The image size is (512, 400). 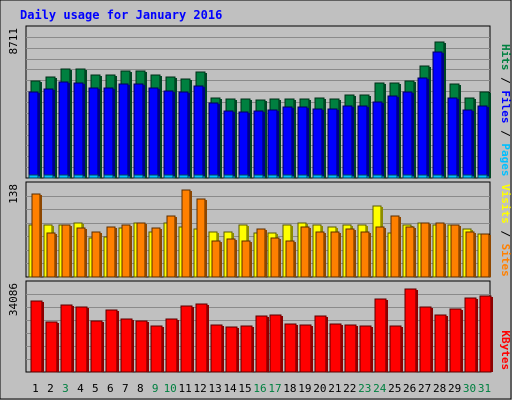 What do you see at coordinates (505, 350) in the screenshot?
I see `legend: KBytes` at bounding box center [505, 350].